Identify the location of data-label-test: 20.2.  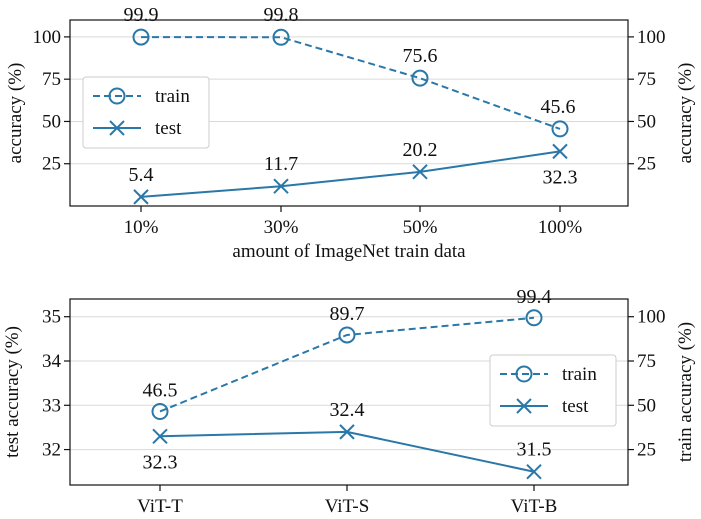
(420, 150).